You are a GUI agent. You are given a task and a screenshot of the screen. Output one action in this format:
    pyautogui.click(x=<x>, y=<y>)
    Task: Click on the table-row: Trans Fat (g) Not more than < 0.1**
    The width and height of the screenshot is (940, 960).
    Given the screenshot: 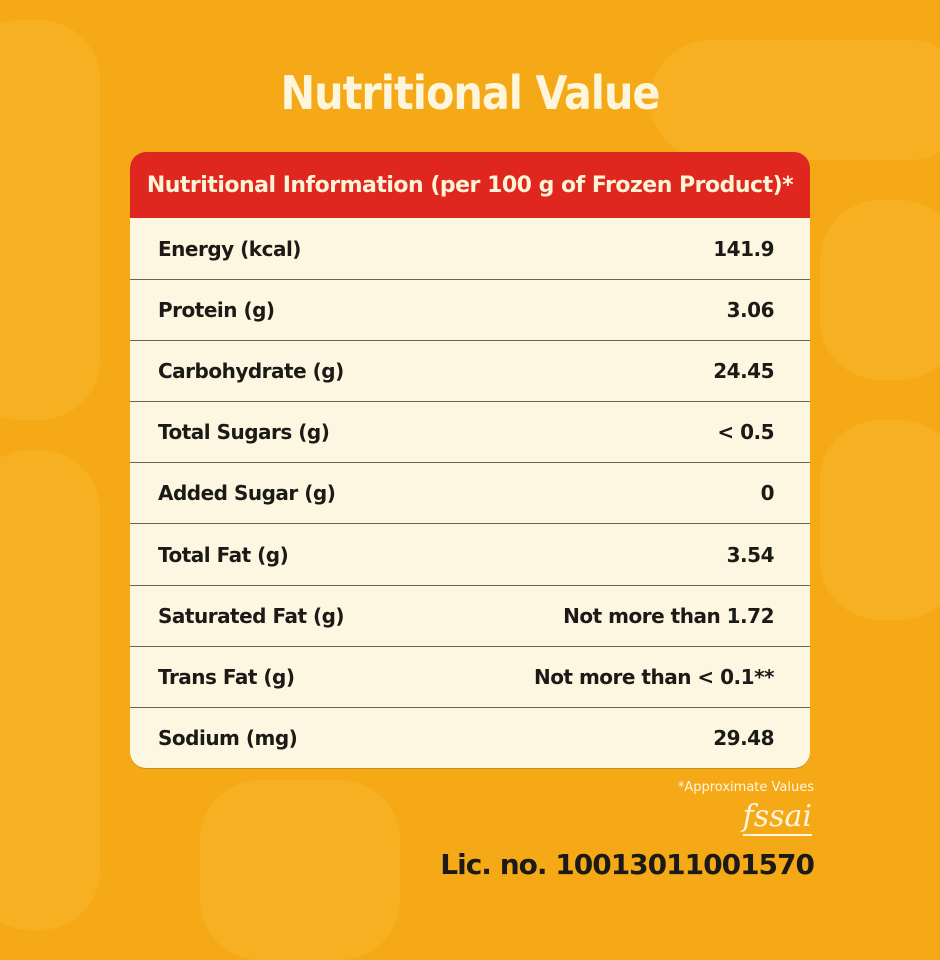 What is the action you would take?
    pyautogui.click(x=470, y=676)
    